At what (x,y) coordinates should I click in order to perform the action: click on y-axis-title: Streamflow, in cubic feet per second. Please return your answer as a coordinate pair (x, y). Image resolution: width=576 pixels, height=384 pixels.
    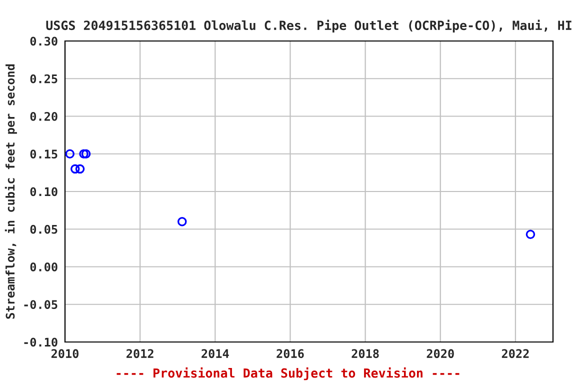
    Looking at the image, I should click on (10, 191).